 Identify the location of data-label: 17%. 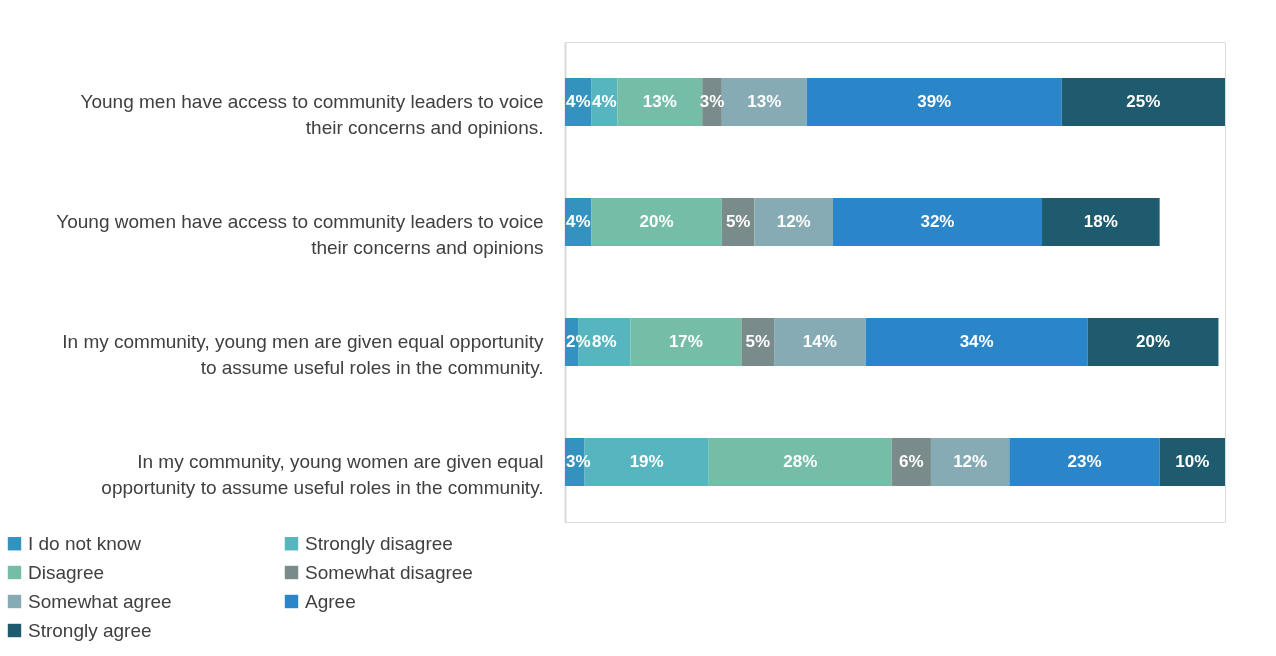
(685, 341).